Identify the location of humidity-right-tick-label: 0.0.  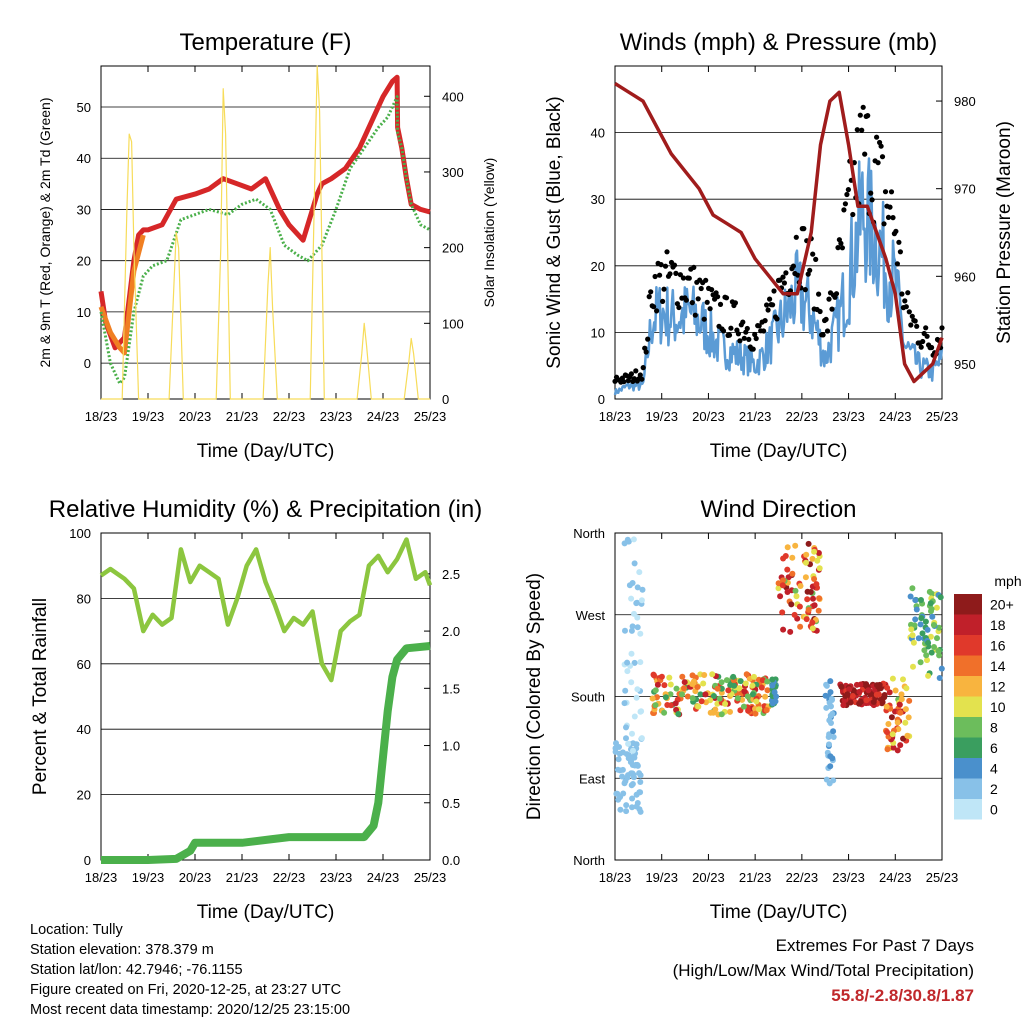
(451, 860).